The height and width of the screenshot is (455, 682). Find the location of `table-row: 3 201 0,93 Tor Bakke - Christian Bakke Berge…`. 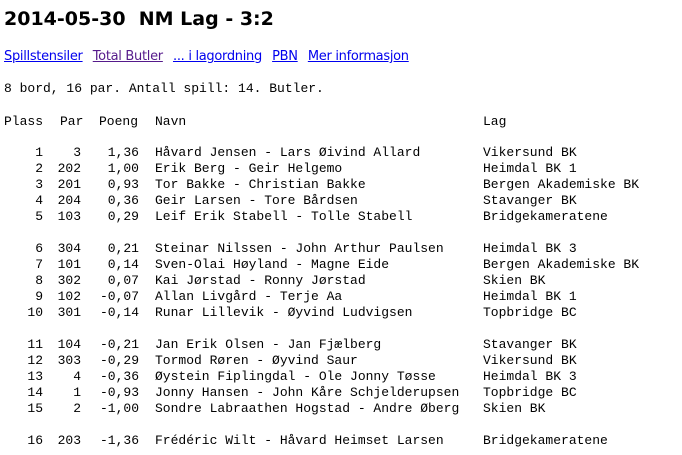

table-row: 3 201 0,93 Tor Bakke - Christian Bakke Berge… is located at coordinates (341, 185).